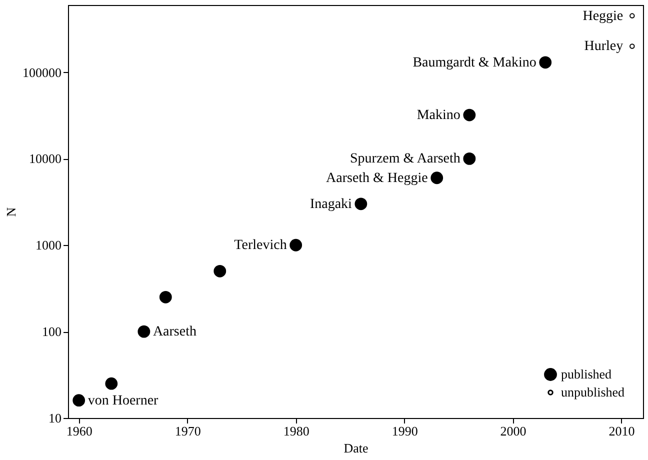 The width and height of the screenshot is (648, 460). What do you see at coordinates (604, 46) in the screenshot?
I see `annotation: Hurley` at bounding box center [604, 46].